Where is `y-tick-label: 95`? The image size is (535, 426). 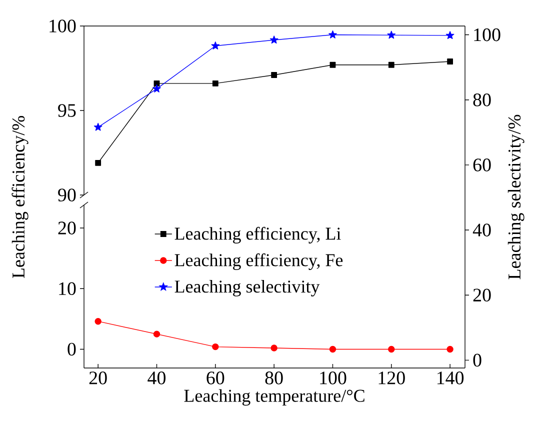
y-tick-label: 95 is located at coordinates (67, 110).